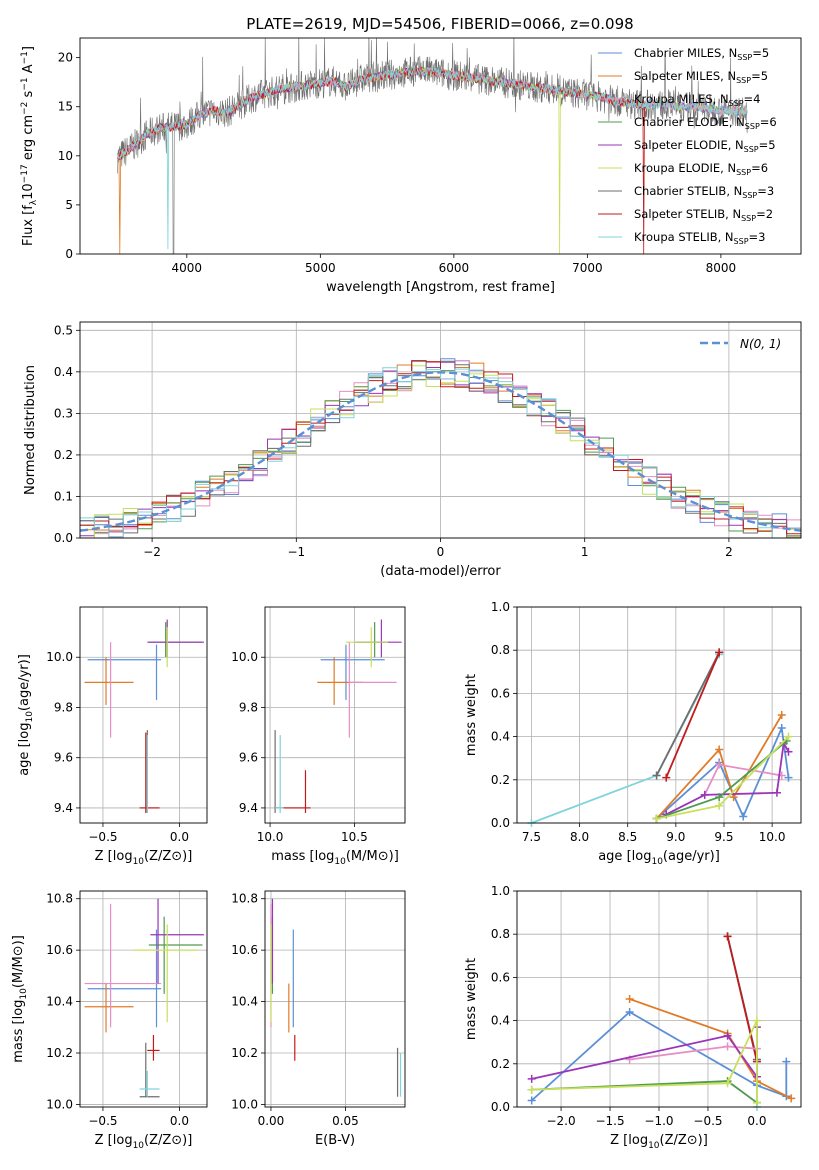 This screenshot has height=1170, width=819. What do you see at coordinates (65, 58) in the screenshot?
I see `y-tick-label: 20` at bounding box center [65, 58].